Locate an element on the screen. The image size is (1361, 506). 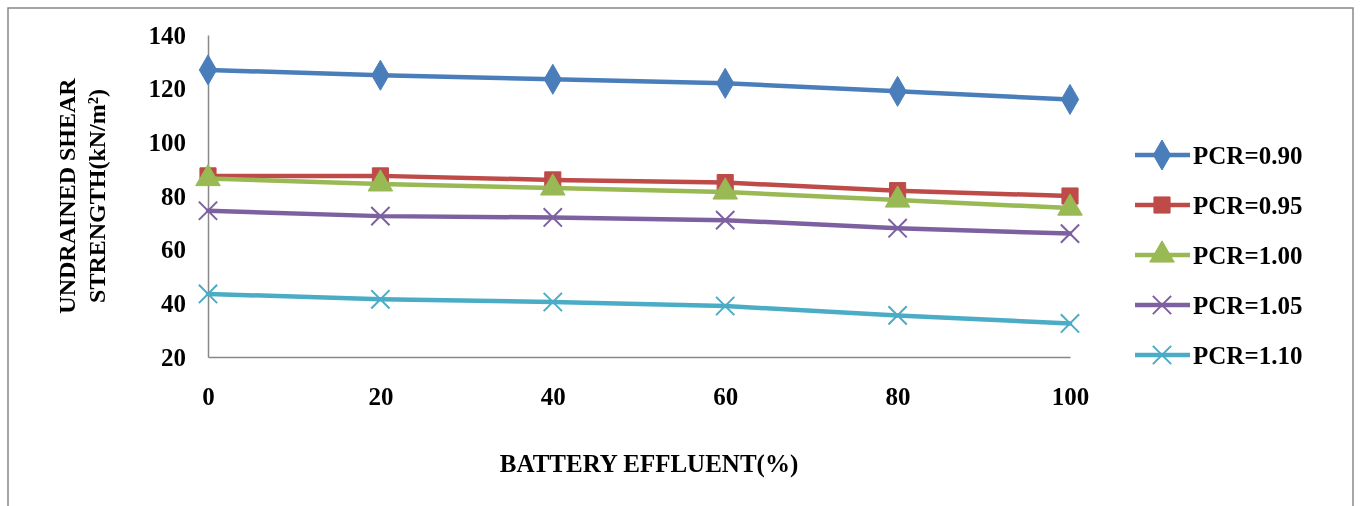
legend-label: PCR=0.95 is located at coordinates (1248, 205).